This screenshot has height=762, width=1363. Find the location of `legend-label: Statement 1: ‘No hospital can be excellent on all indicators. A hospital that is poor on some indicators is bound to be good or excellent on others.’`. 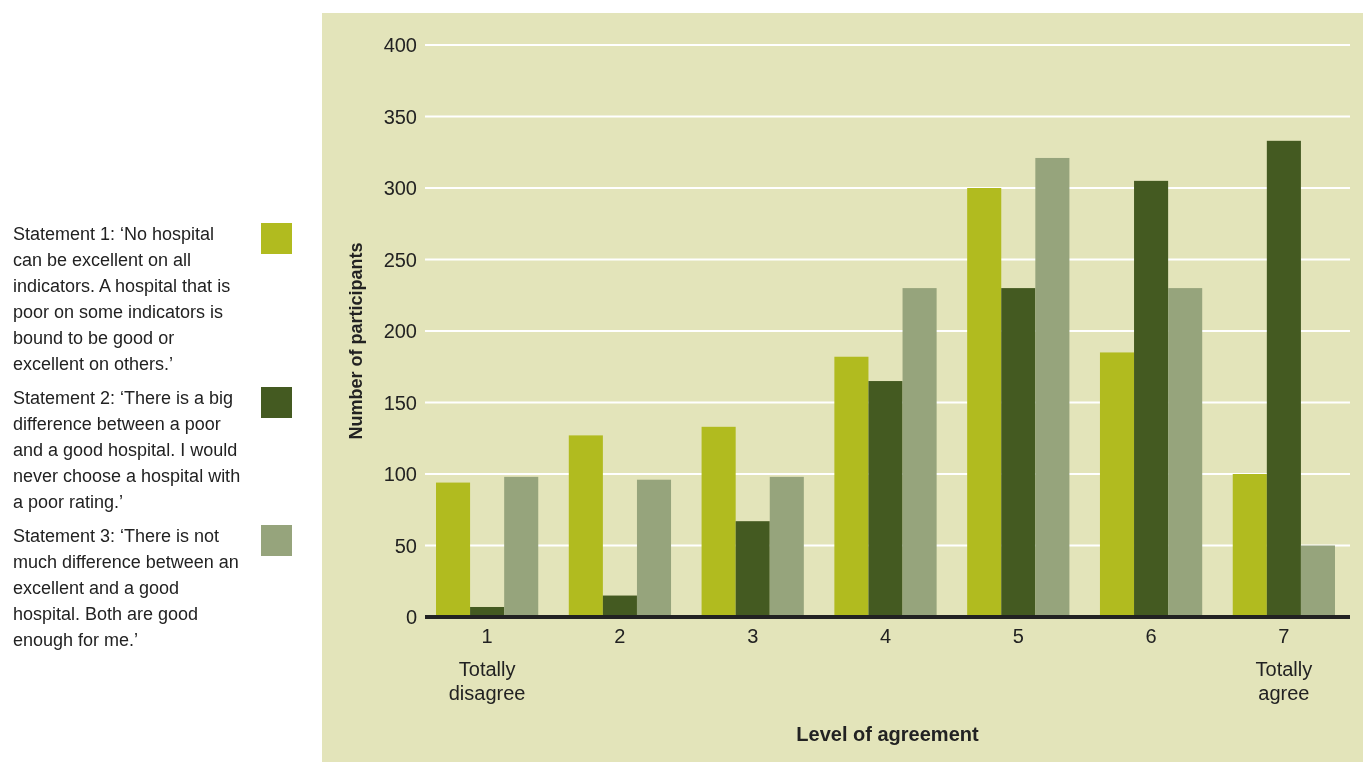

legend-label: Statement 1: ‘No hospital can be excellent on all indicators. A hospital that is poor on some indicators is bound to be good or excellent on others.’ is located at coordinates (122, 299).